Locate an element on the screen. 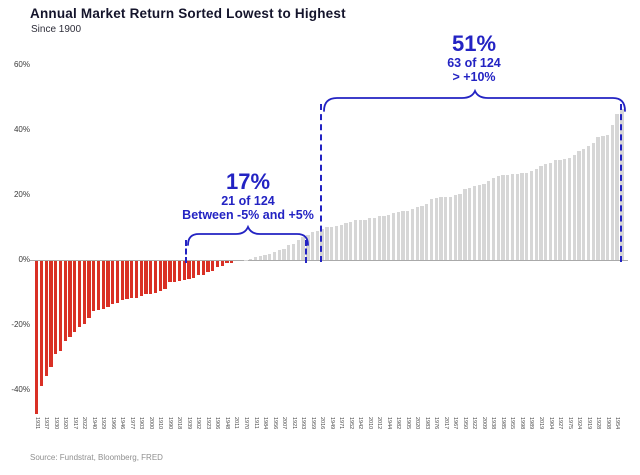 The width and height of the screenshot is (640, 475). x-label-2007: 2007 is located at coordinates (284, 423).